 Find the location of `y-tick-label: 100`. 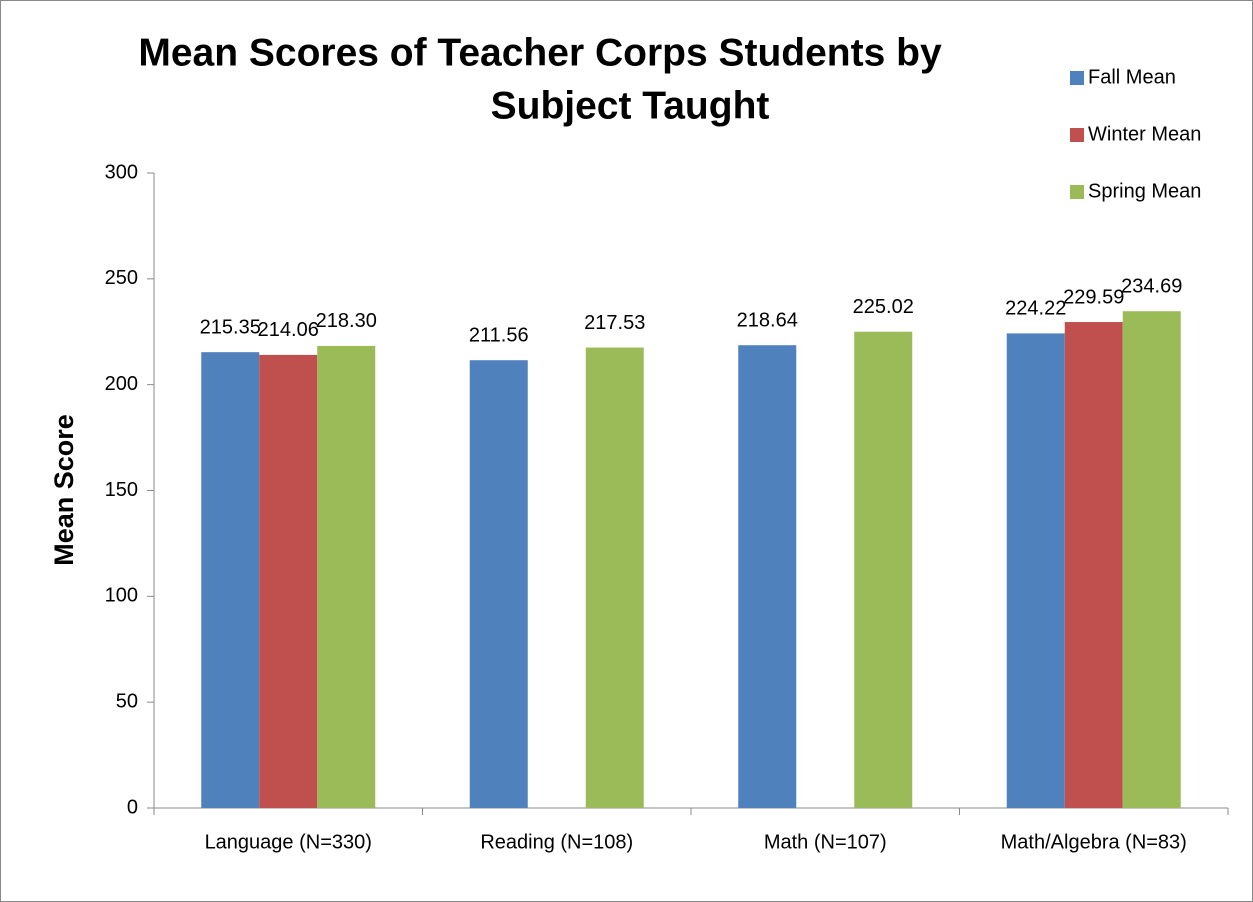

y-tick-label: 100 is located at coordinates (121, 596).